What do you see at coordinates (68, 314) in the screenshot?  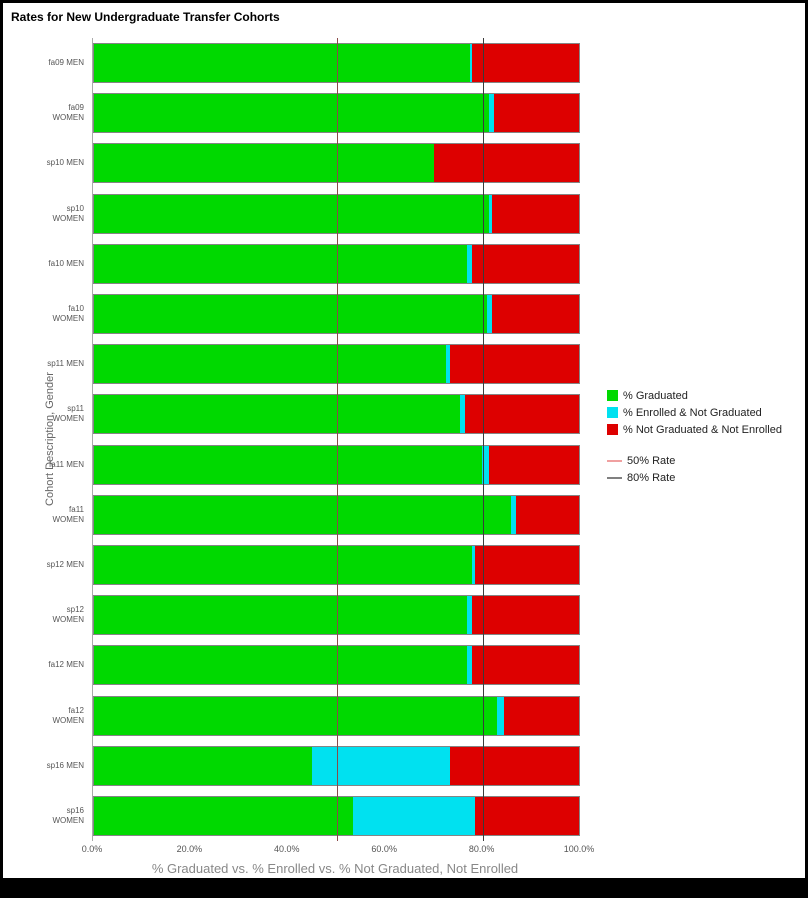 I see `category-label: fa10 WOMEN` at bounding box center [68, 314].